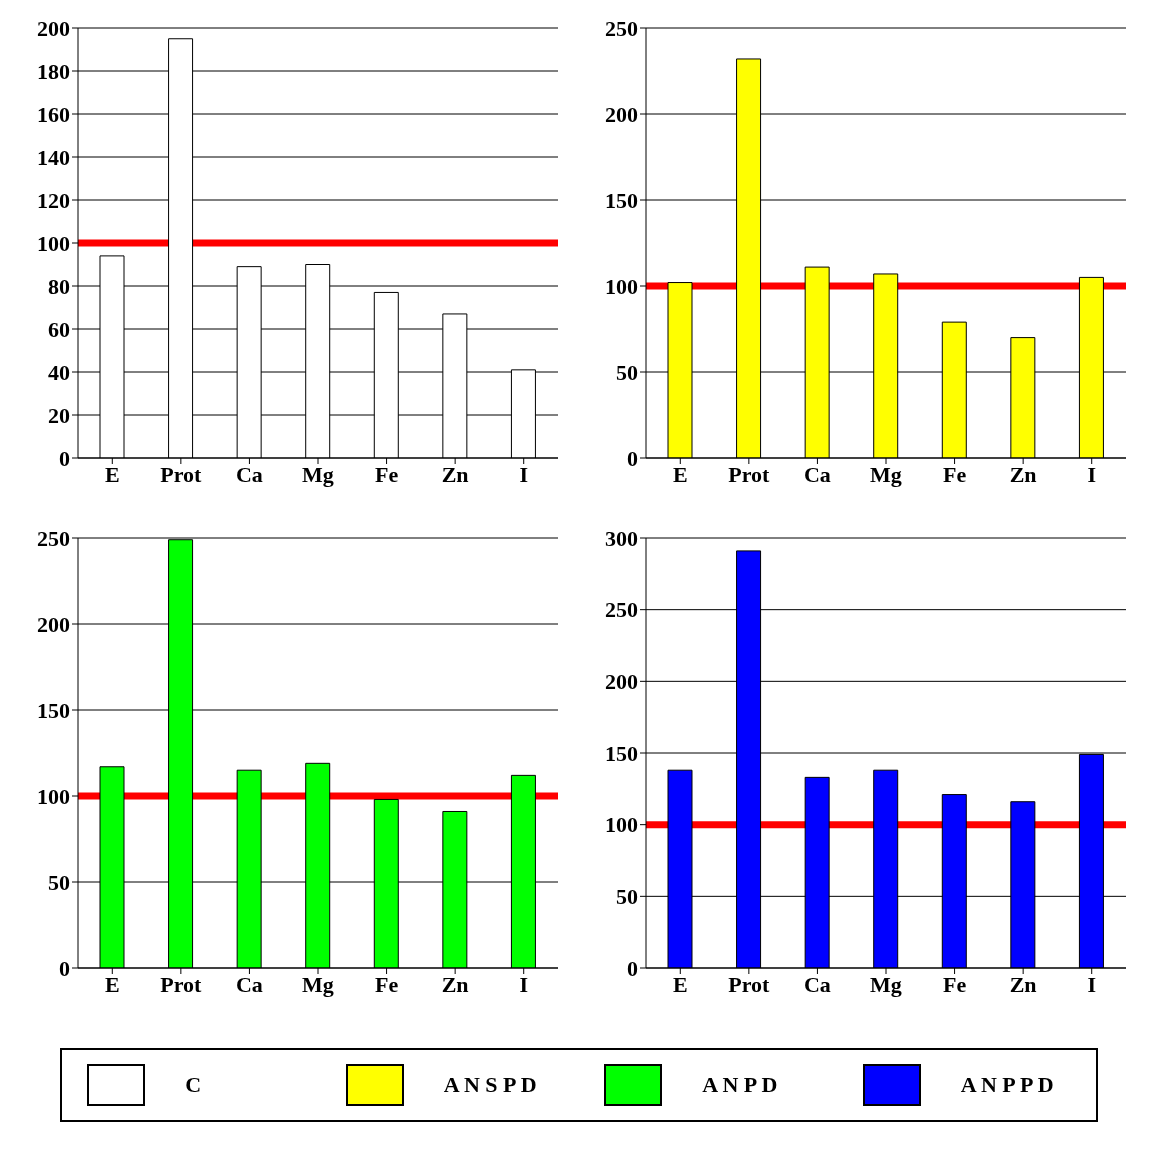  I want to click on y-tick-label: 180, so click(53, 71).